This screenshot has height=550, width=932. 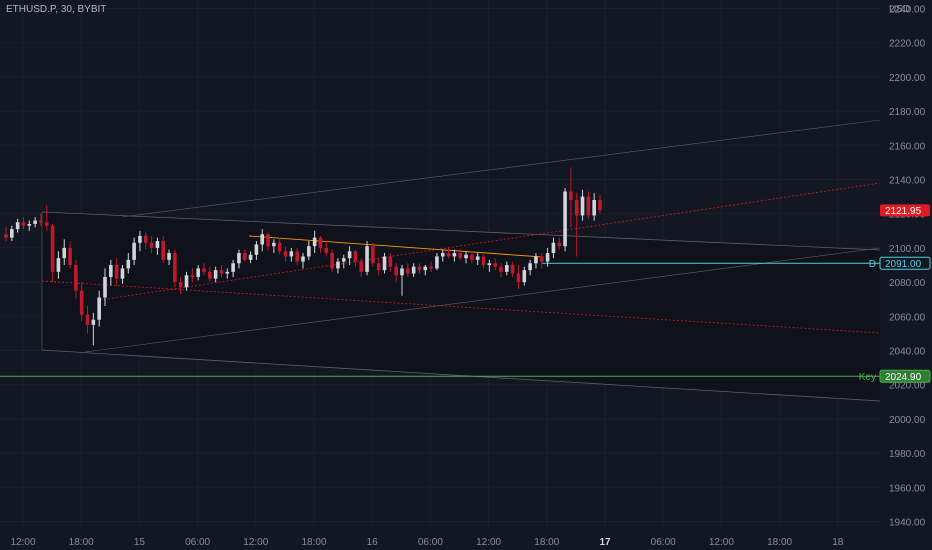 What do you see at coordinates (907, 112) in the screenshot?
I see `y-tick-label: 2180.00` at bounding box center [907, 112].